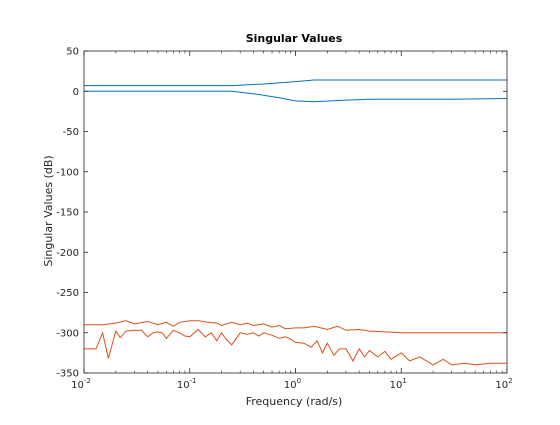 This screenshot has width=560, height=425. What do you see at coordinates (67, 333) in the screenshot?
I see `y-tick-label: -300` at bounding box center [67, 333].